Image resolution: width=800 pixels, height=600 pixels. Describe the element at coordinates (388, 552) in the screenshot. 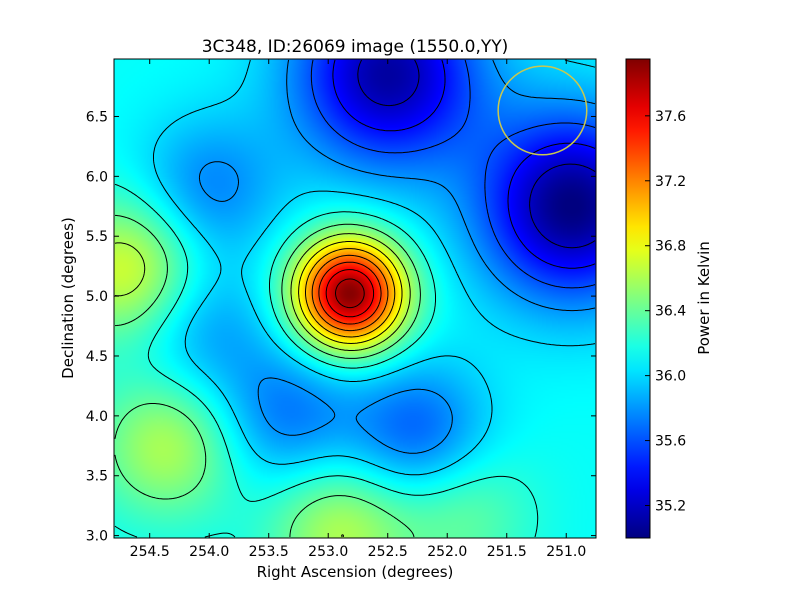

I see `x-tick-label: 252.5` at that location.